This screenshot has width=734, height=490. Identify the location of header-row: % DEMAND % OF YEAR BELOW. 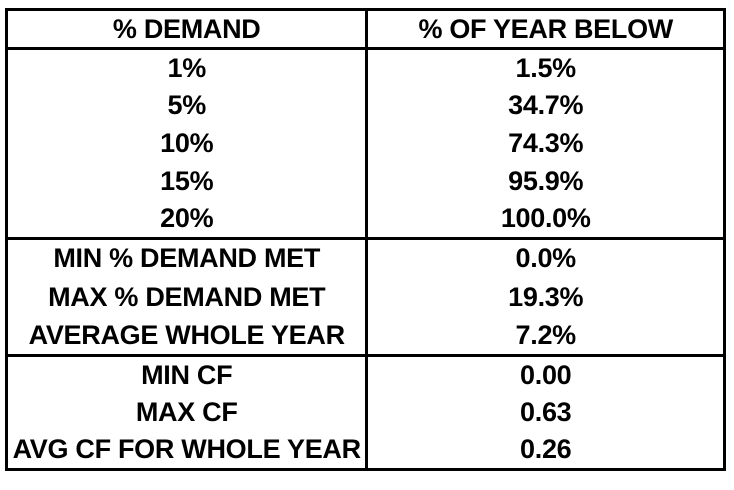
(365, 29).